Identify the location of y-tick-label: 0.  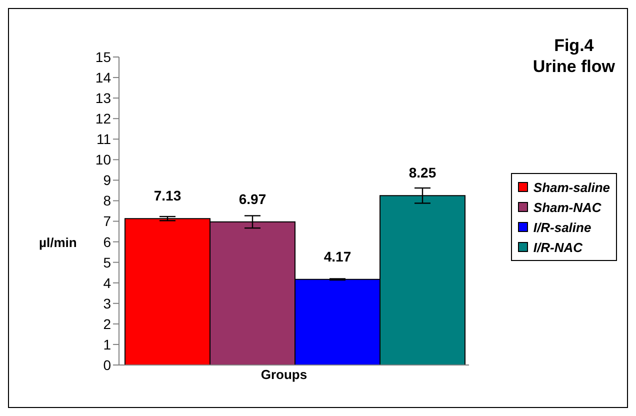
(107, 364).